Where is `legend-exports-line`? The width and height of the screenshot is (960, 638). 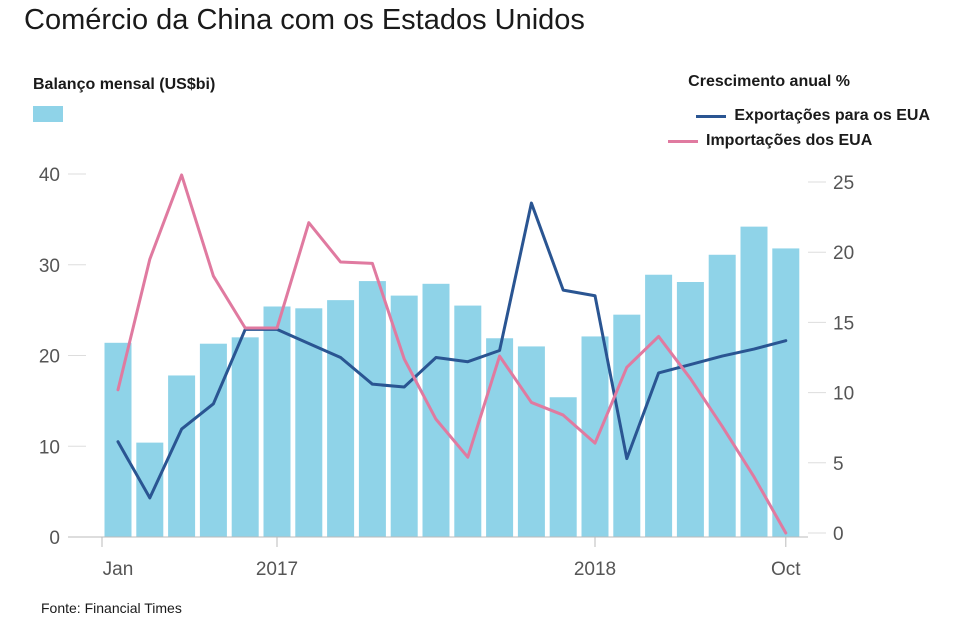 legend-exports-line is located at coordinates (711, 116).